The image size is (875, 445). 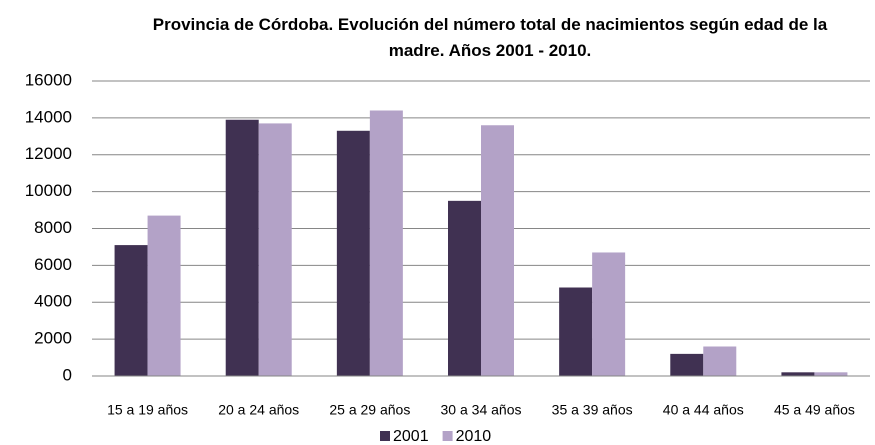 I want to click on y-tick-label: 16000, so click(x=48, y=79).